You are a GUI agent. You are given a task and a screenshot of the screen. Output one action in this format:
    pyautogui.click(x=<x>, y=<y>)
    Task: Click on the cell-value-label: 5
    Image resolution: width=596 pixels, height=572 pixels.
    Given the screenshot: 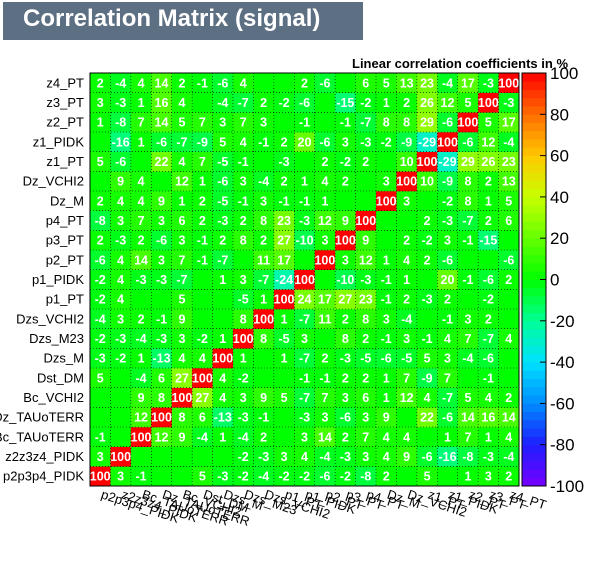 What is the action you would take?
    pyautogui.click(x=467, y=398)
    